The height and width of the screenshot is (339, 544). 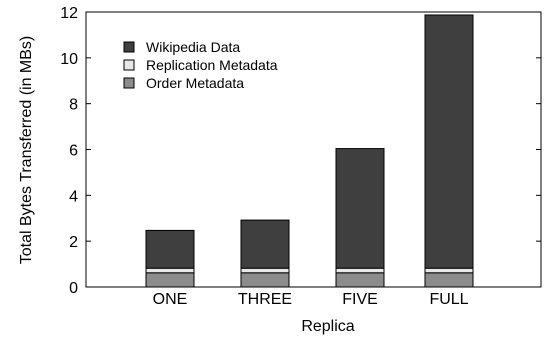 What do you see at coordinates (265, 299) in the screenshot?
I see `x-tick-label: THREE` at bounding box center [265, 299].